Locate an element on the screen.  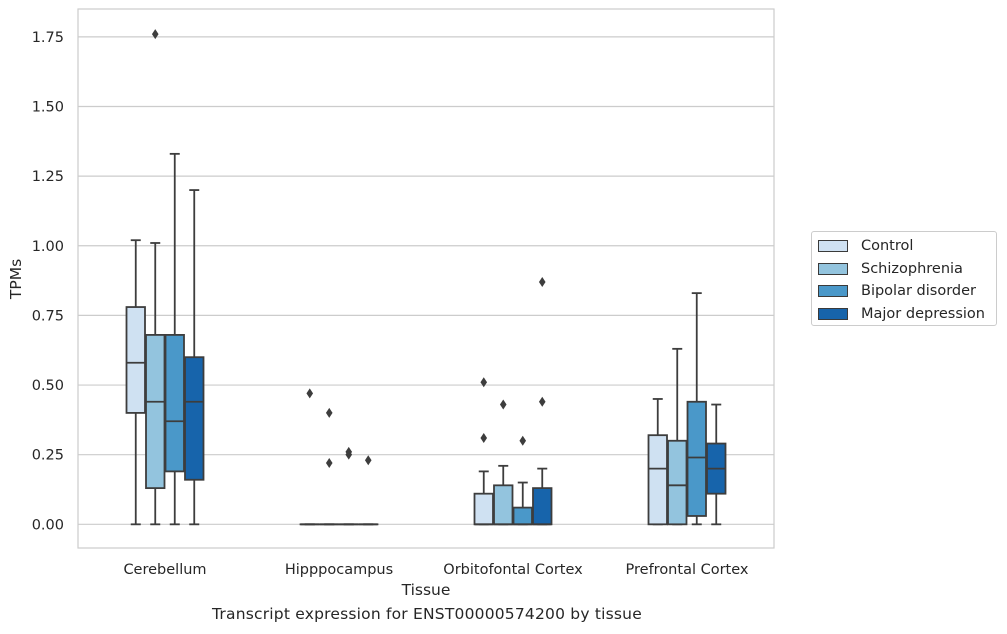
x-tick-label: Cerebellum is located at coordinates (164, 570).